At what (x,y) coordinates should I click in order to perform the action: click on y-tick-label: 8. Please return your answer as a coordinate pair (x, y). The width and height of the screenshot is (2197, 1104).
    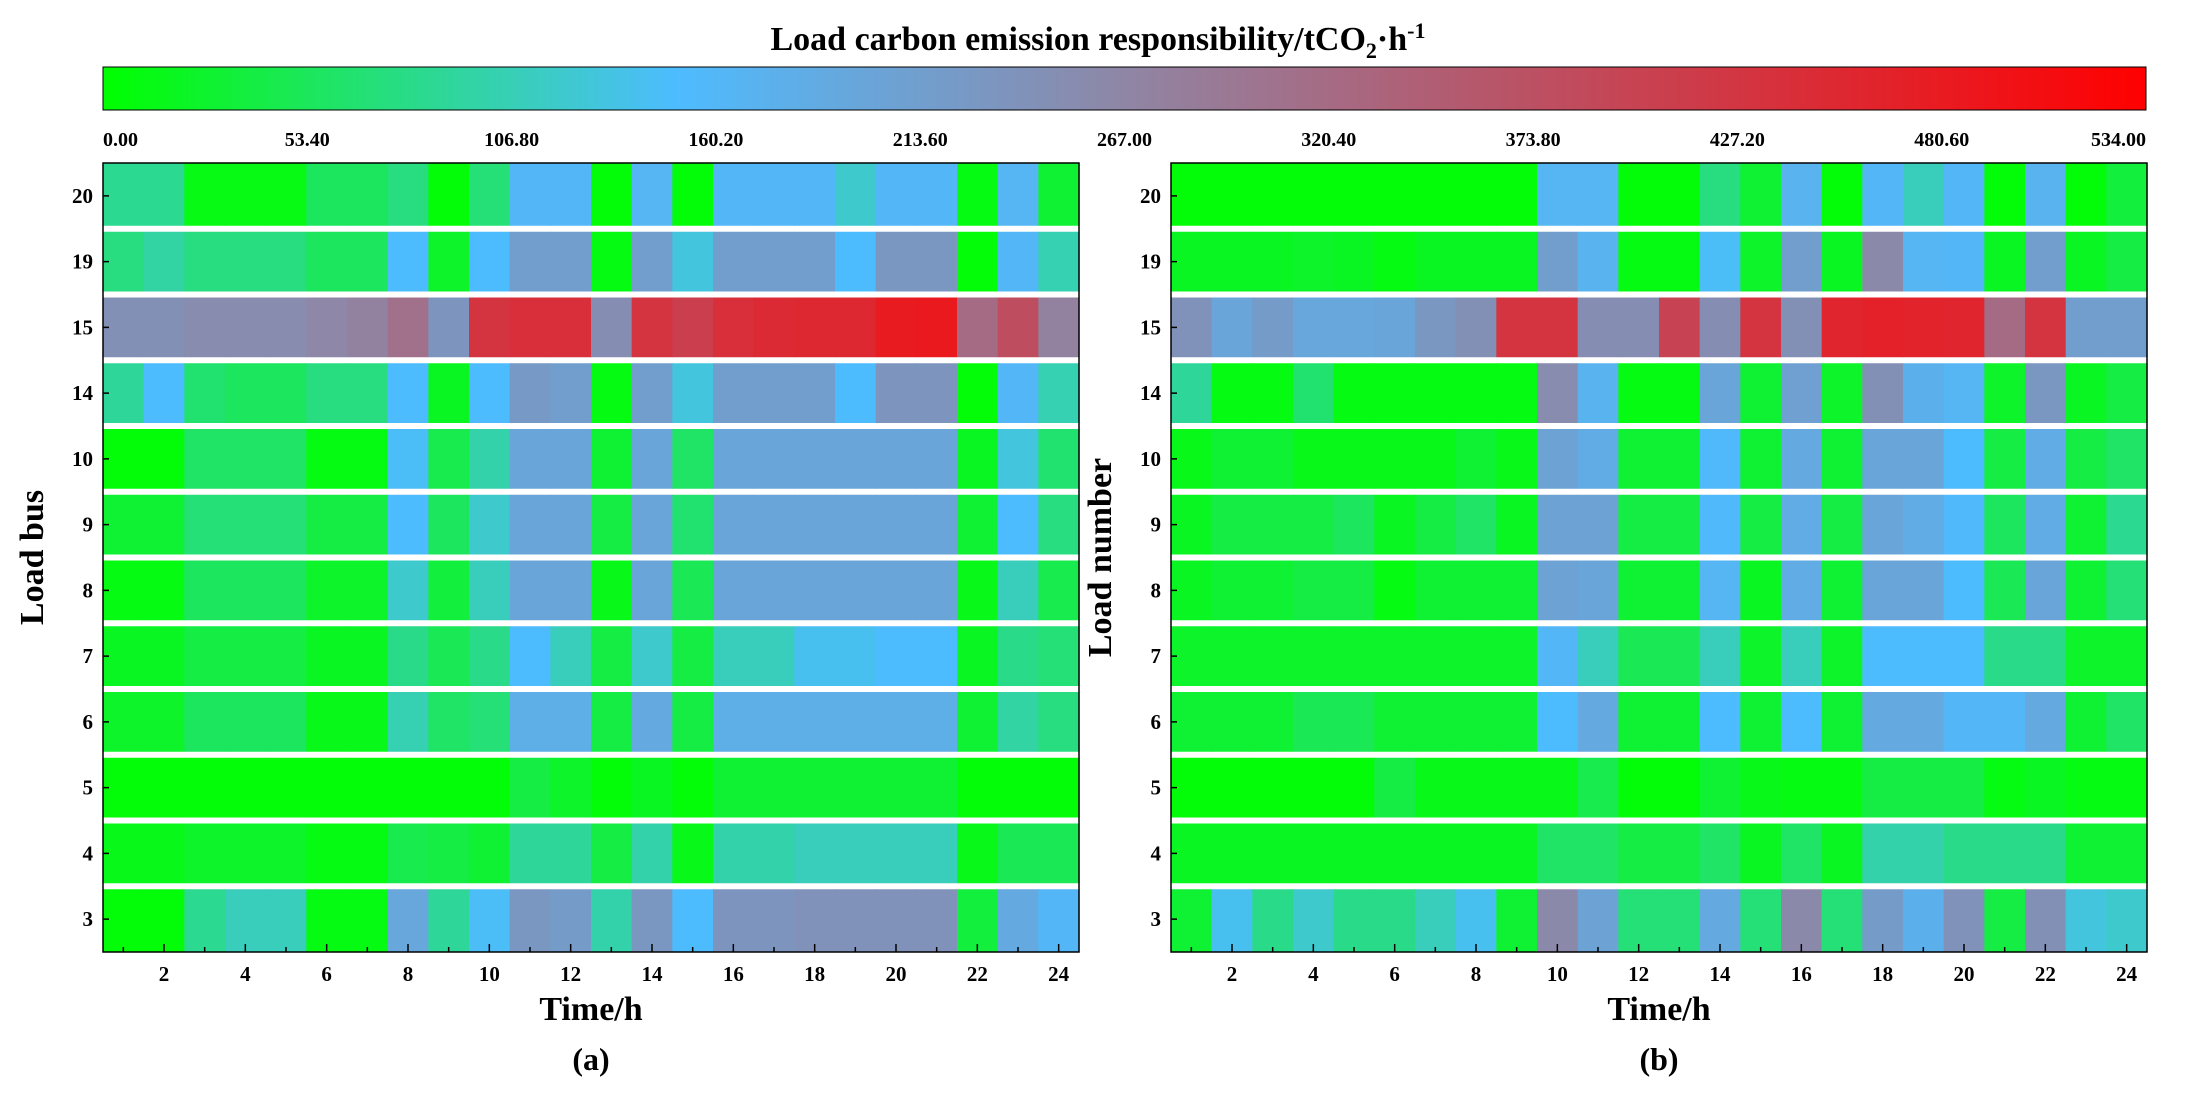
    Looking at the image, I should click on (1156, 590).